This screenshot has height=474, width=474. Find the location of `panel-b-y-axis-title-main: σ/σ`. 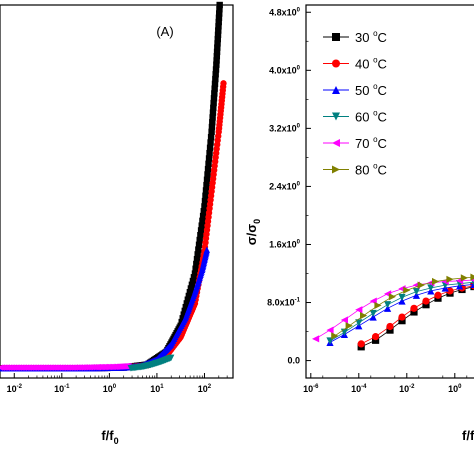

panel-b-y-axis-title-main: σ/σ is located at coordinates (251, 235).